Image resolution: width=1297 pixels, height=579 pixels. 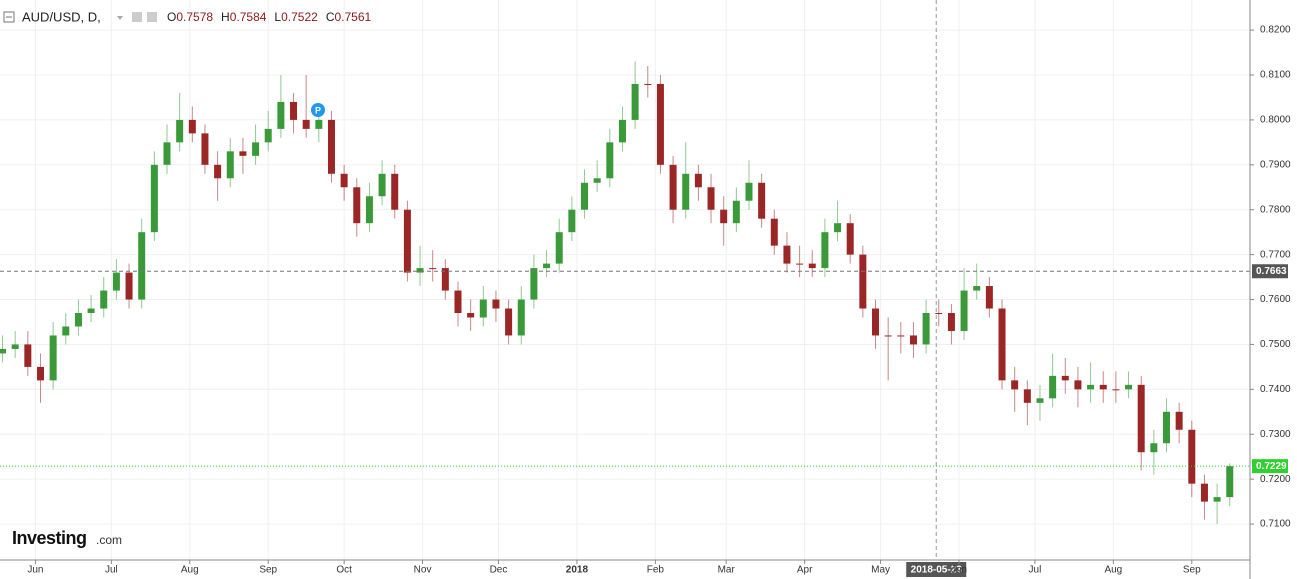 What do you see at coordinates (499, 570) in the screenshot?
I see `x-tick-label: Dec` at bounding box center [499, 570].